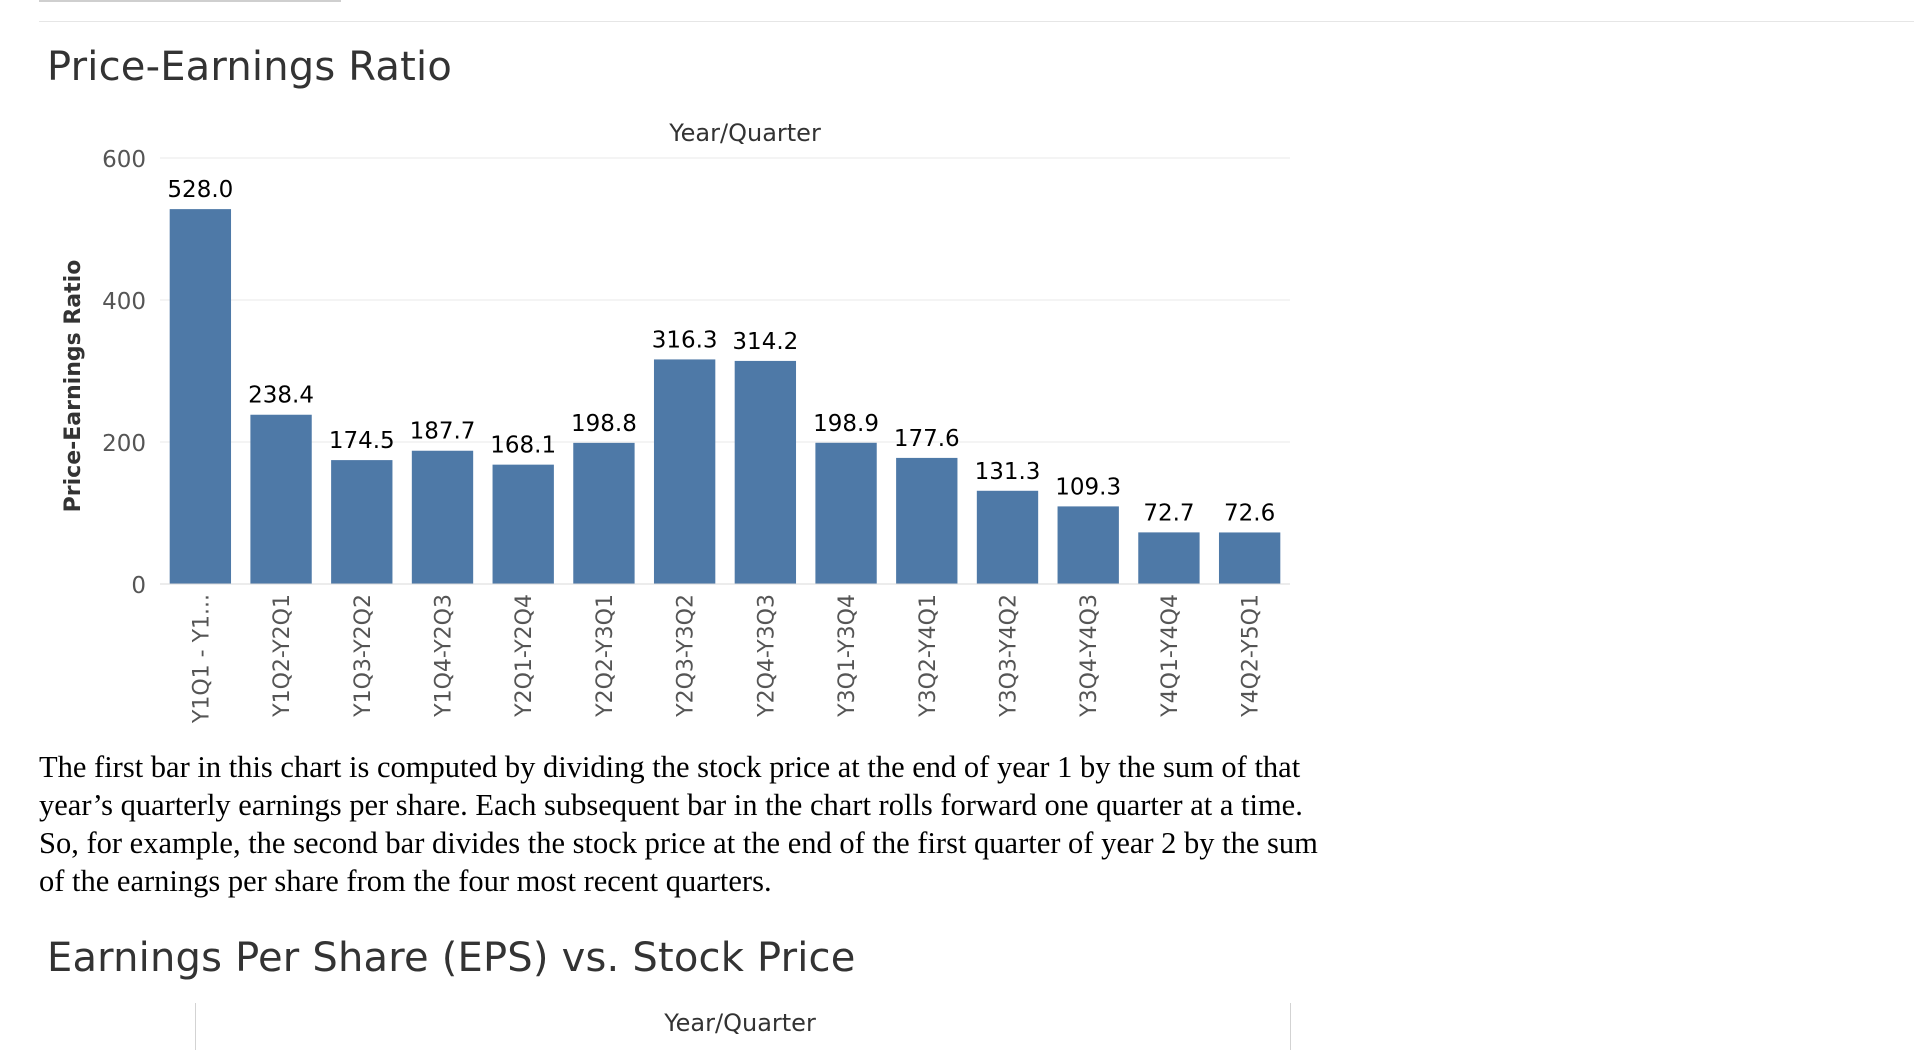  What do you see at coordinates (282, 656) in the screenshot?
I see `x-category-label: Y1Q2-Y2Q1` at bounding box center [282, 656].